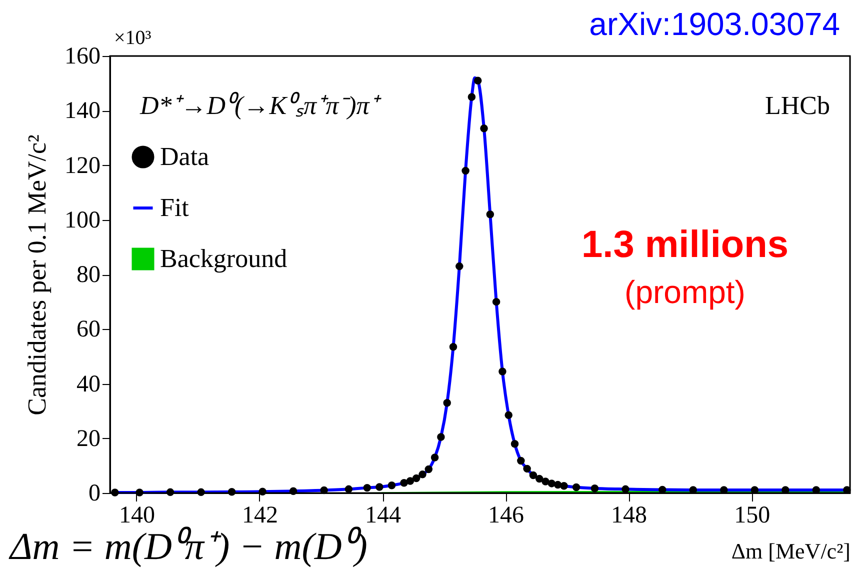 Image resolution: width=853 pixels, height=574 pixels. I want to click on chart-title: arXiv:1903.03074, so click(714, 24).